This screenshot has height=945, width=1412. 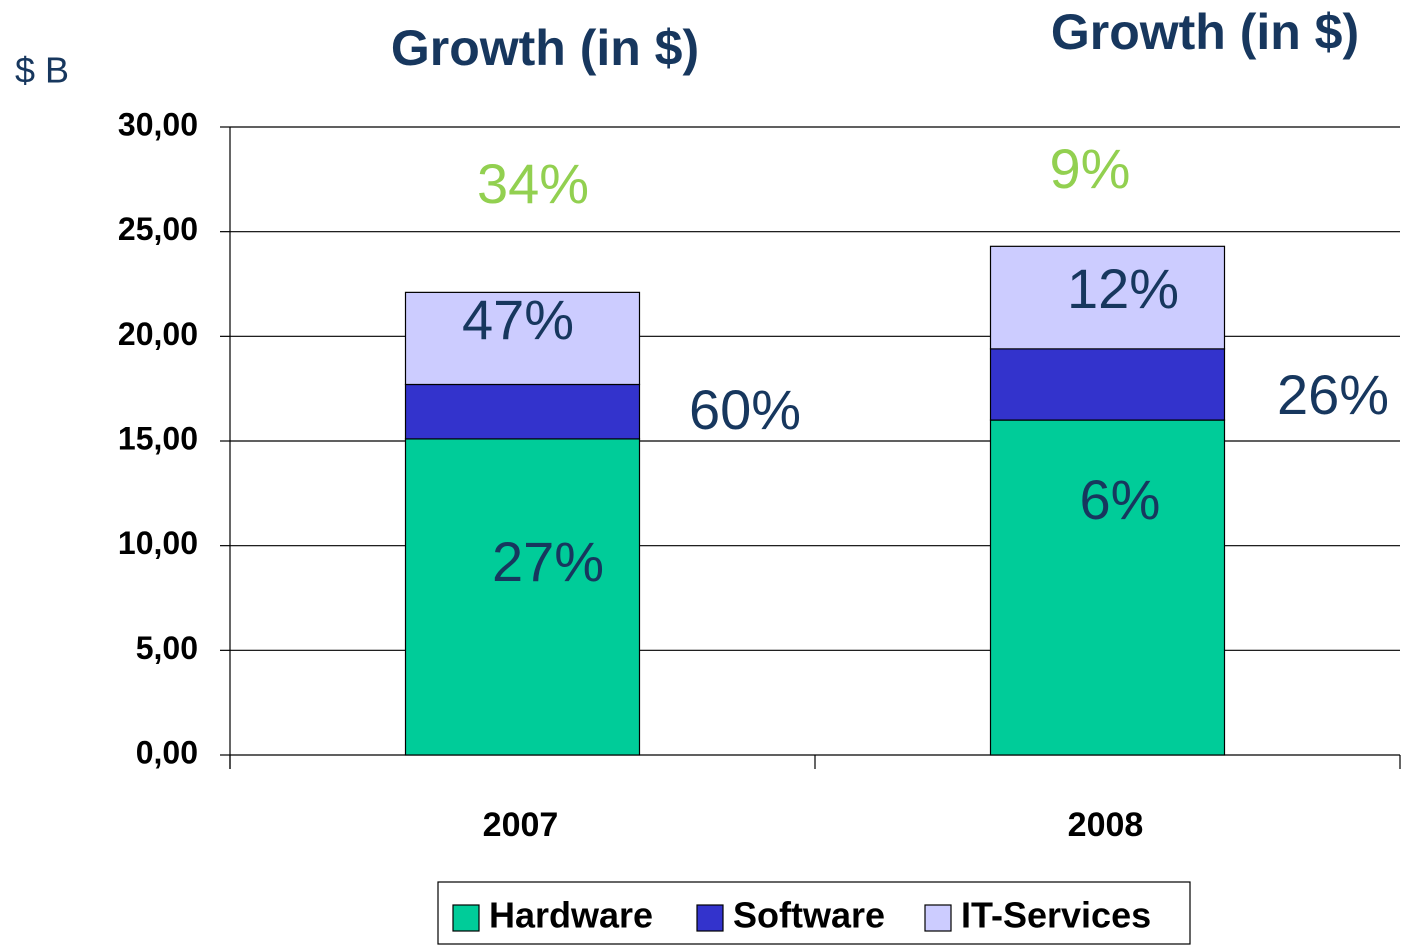 What do you see at coordinates (548, 561) in the screenshot?
I see `annotation: 27%` at bounding box center [548, 561].